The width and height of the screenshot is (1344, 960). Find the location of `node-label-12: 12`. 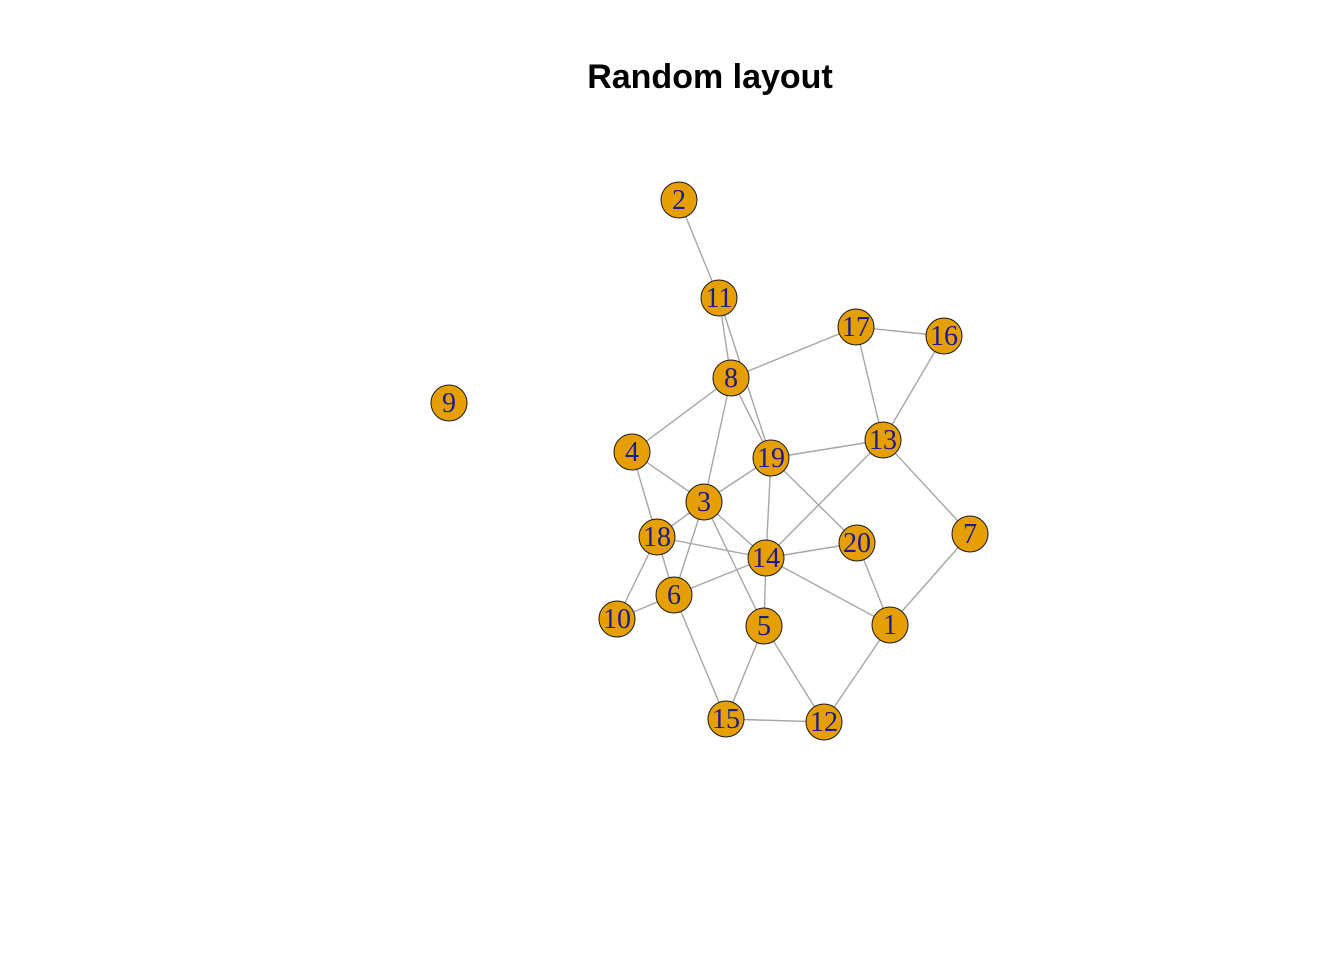

node-label-12: 12 is located at coordinates (824, 722).